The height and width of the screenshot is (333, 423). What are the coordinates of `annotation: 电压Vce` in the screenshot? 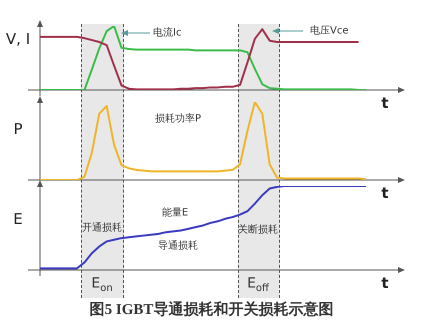 It's located at (329, 30).